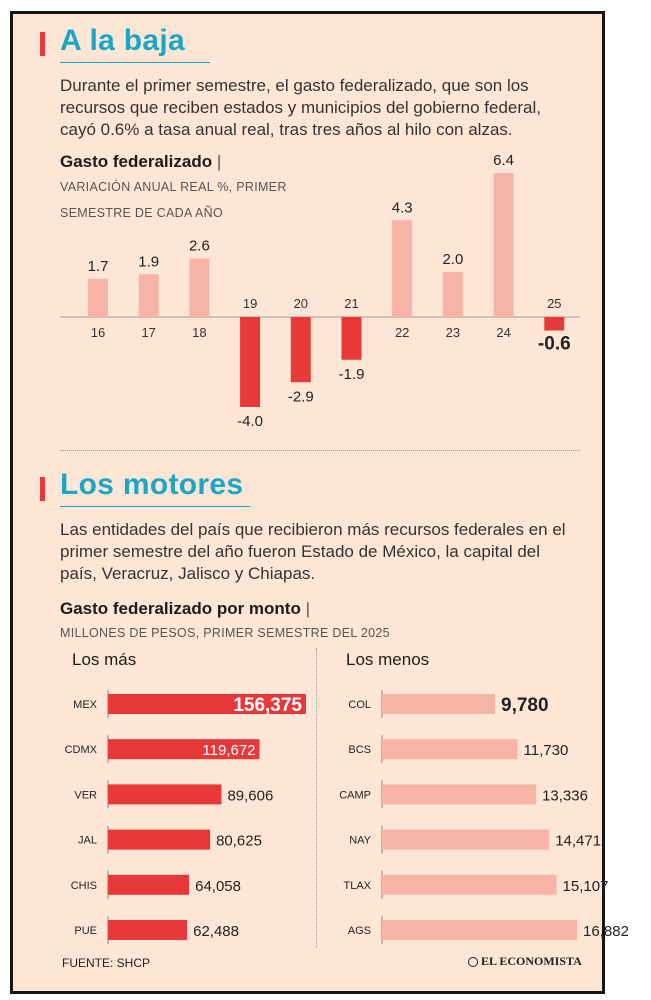 The width and height of the screenshot is (651, 1000). I want to click on category-label-NAY: NAY, so click(360, 841).